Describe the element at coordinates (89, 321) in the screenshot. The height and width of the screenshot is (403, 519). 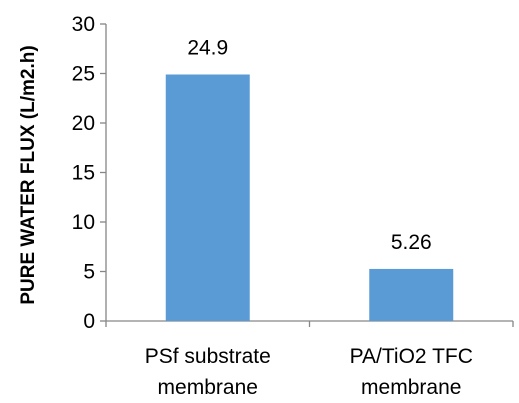
I see `y-tick-label: 0` at that location.